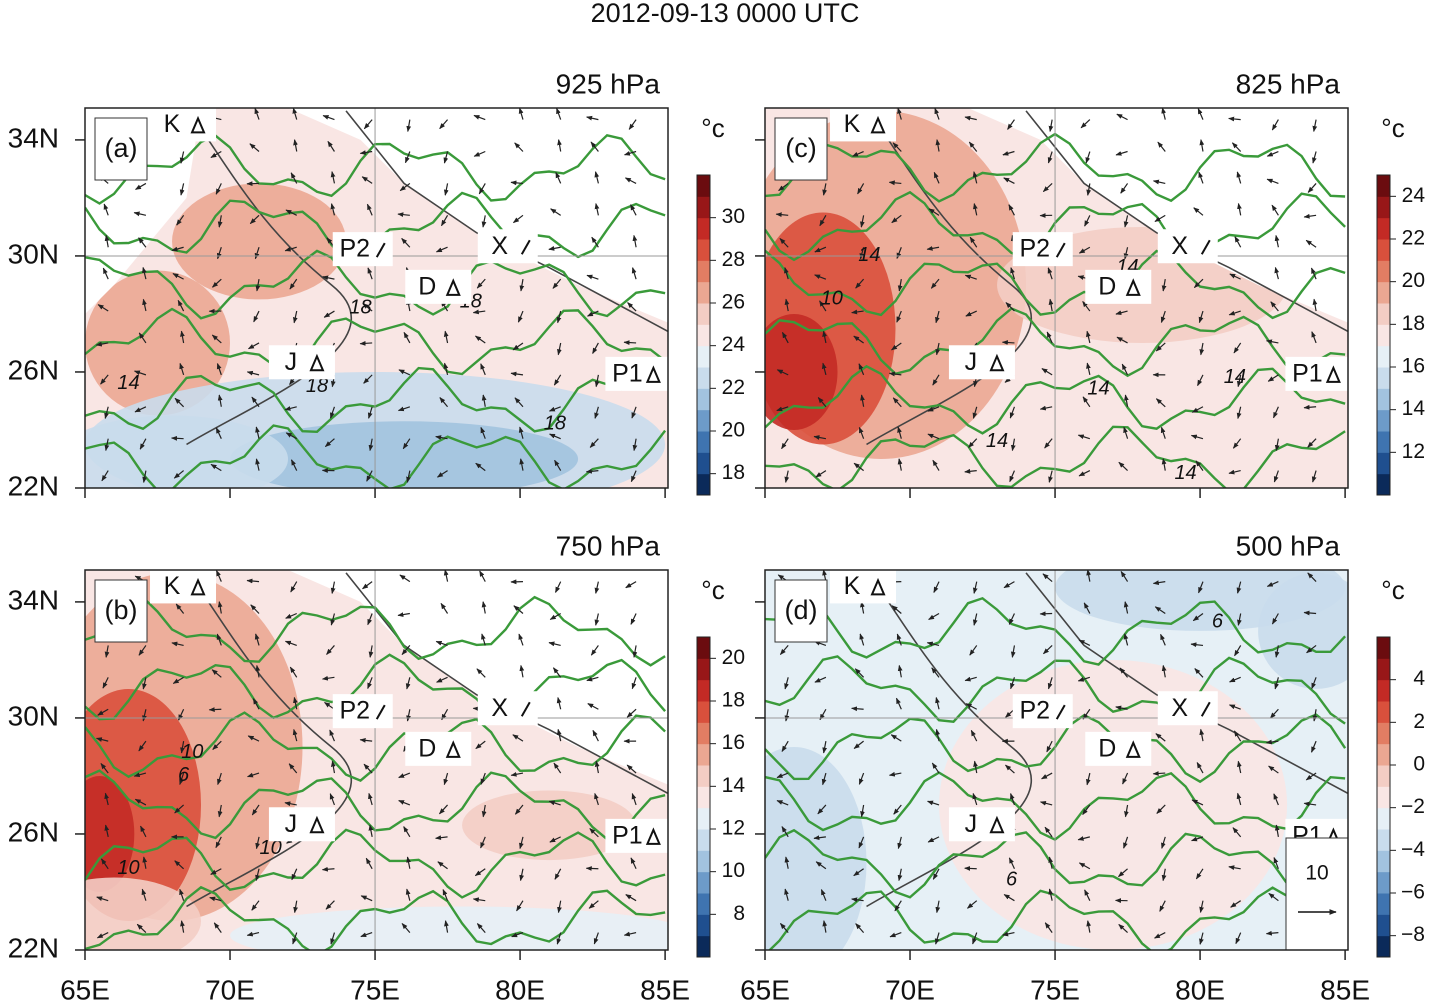 The image size is (1430, 1004). Describe the element at coordinates (1179, 246) in the screenshot. I see `station-label: X` at that location.